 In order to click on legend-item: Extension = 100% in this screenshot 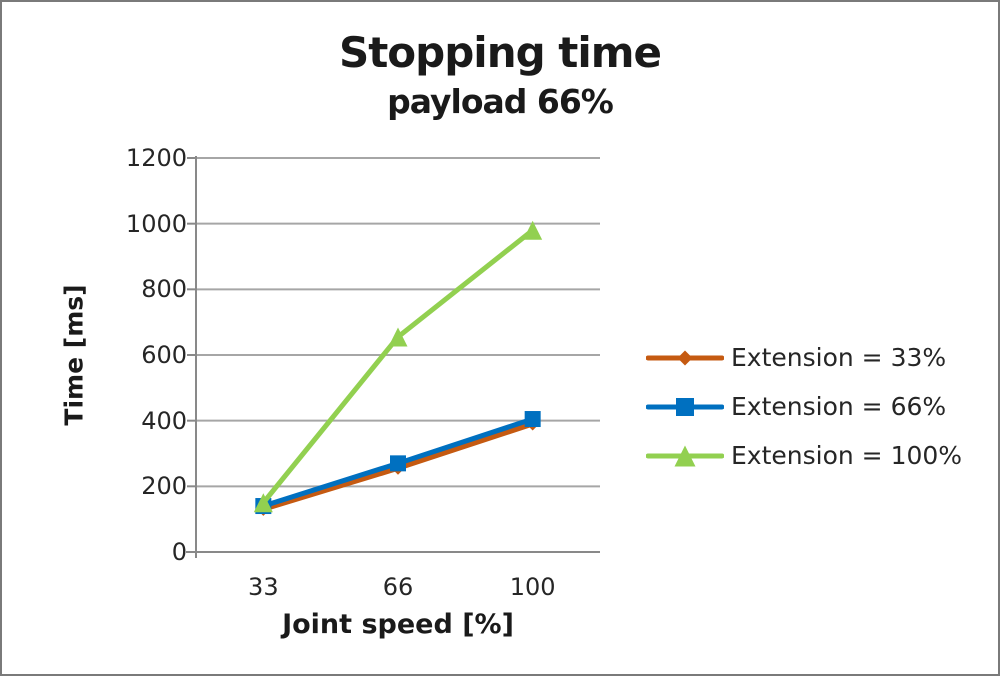, I will do `click(804, 455)`.